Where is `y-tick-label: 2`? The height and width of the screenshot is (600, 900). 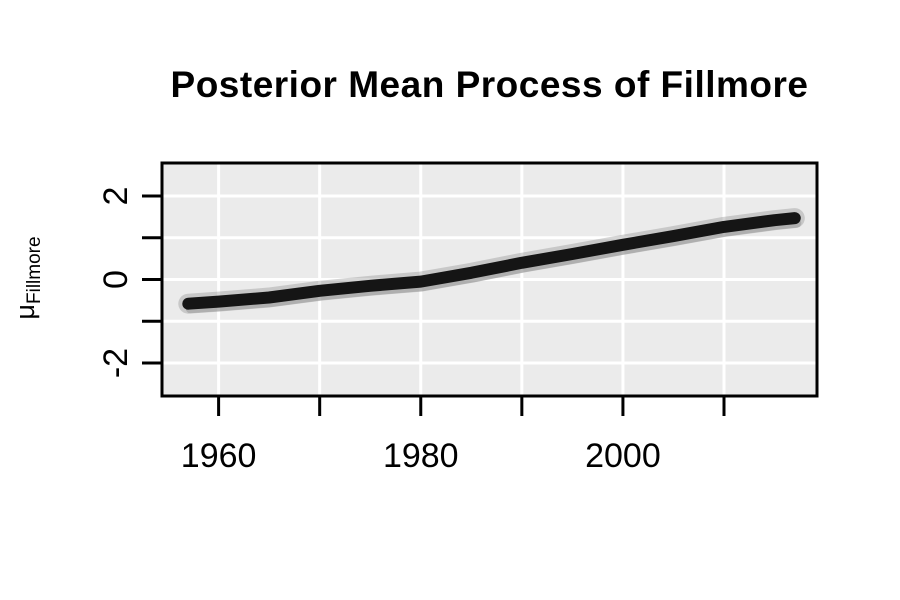
y-tick-label: 2 is located at coordinates (116, 196).